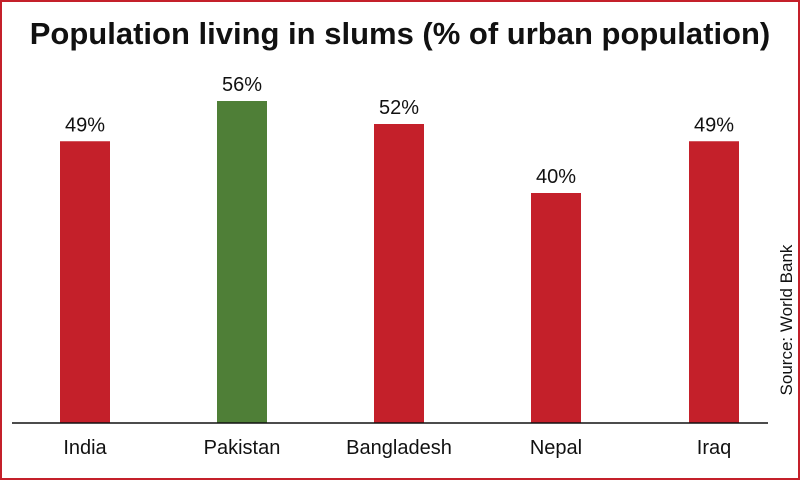 This screenshot has height=480, width=800. Describe the element at coordinates (399, 448) in the screenshot. I see `category-label-bangladesh: Bangladesh` at that location.